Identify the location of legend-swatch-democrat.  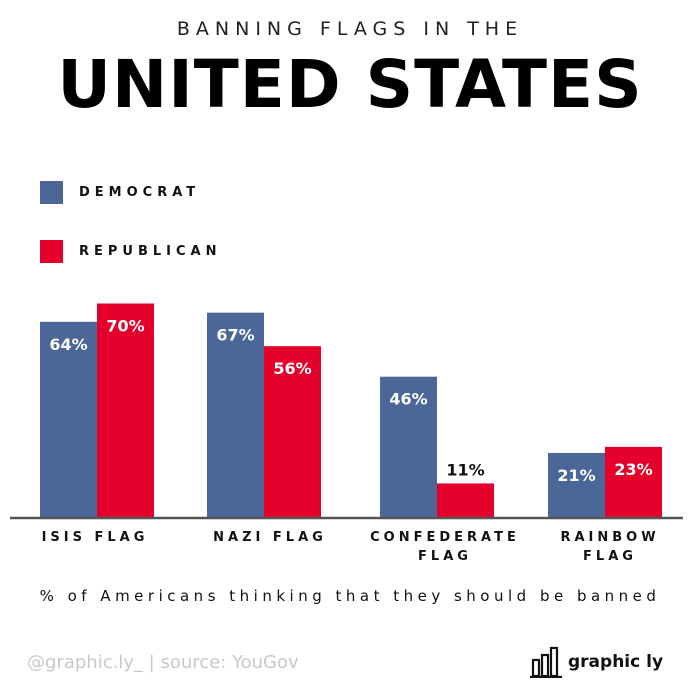
(51, 192).